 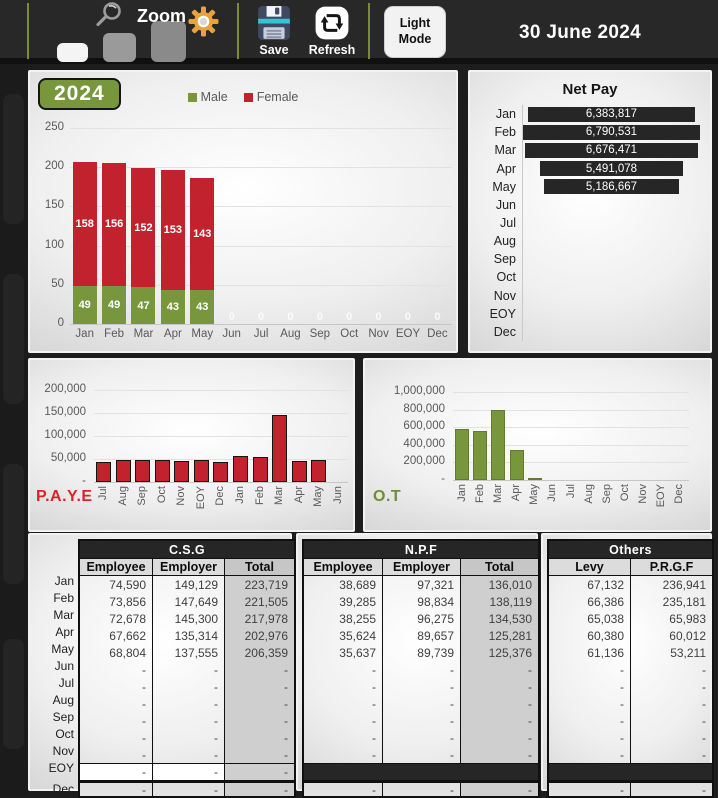 What do you see at coordinates (589, 259) in the screenshot?
I see `net-pay-row: Sep` at bounding box center [589, 259].